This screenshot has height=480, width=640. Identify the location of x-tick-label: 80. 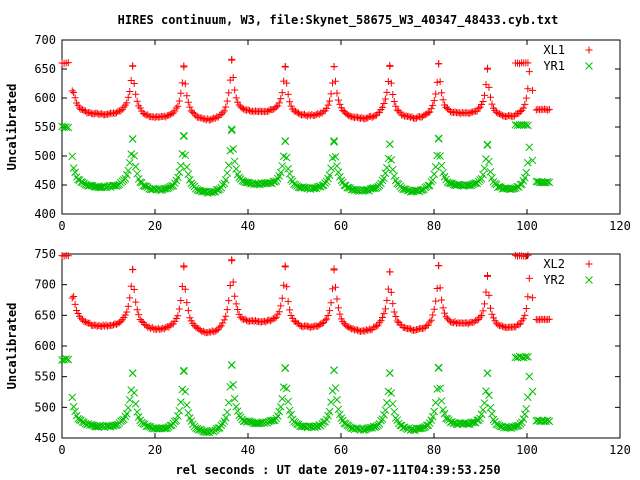
(434, 226).